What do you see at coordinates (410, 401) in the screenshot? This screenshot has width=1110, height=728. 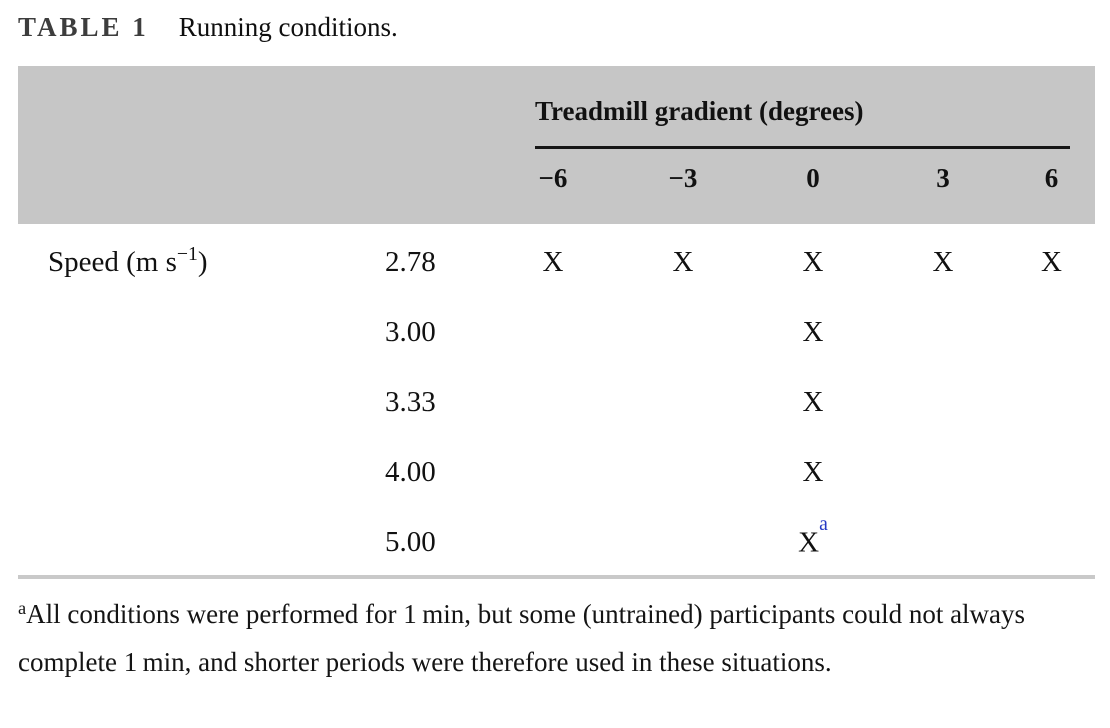 I see `speed-value: 3.33` at bounding box center [410, 401].